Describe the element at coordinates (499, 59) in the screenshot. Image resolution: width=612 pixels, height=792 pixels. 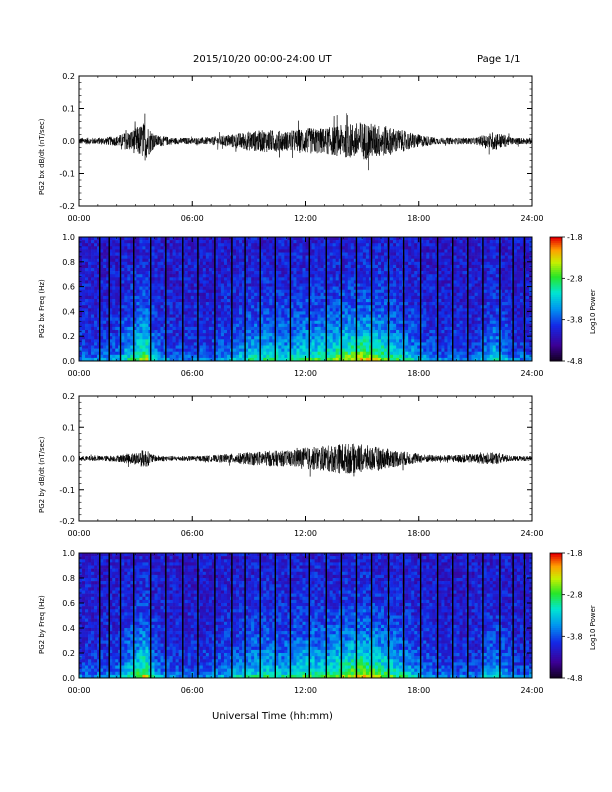
I see `page-number: Page 1/1` at that location.